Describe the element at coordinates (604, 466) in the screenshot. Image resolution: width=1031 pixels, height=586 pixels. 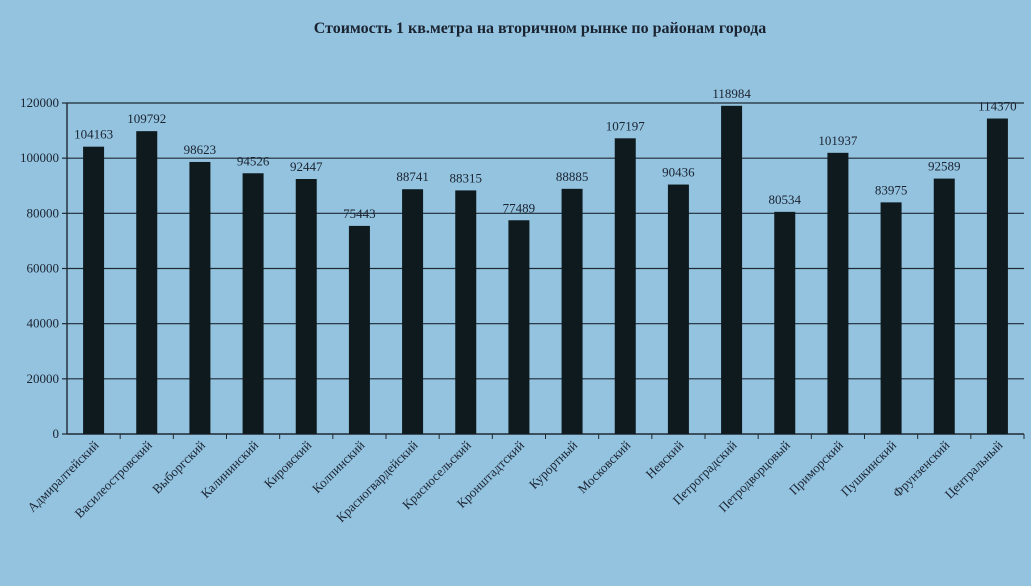
I see `x-tick-label: Московский` at that location.